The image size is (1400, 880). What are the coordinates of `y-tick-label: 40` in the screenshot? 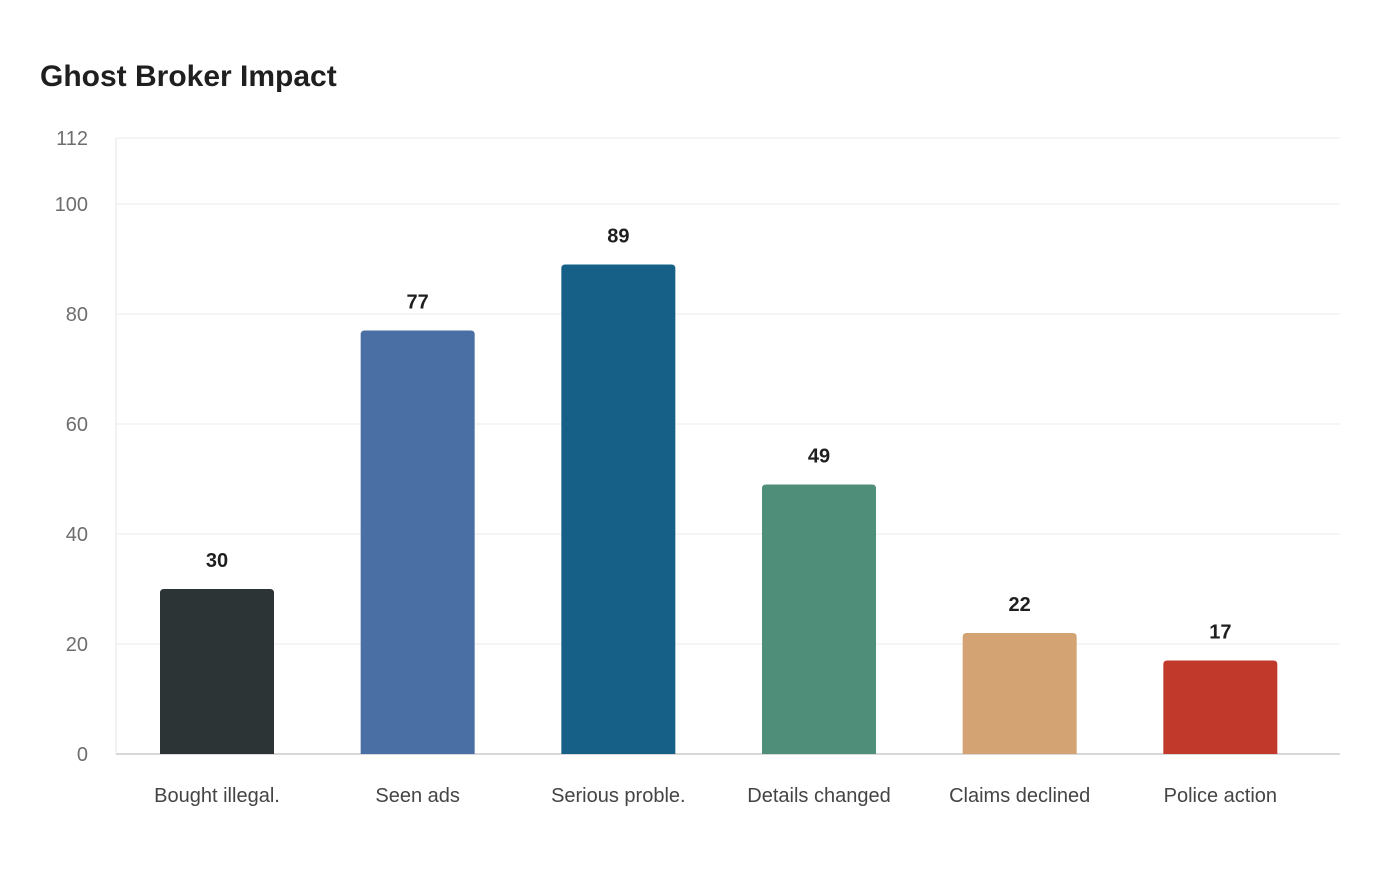 It's located at (77, 535).